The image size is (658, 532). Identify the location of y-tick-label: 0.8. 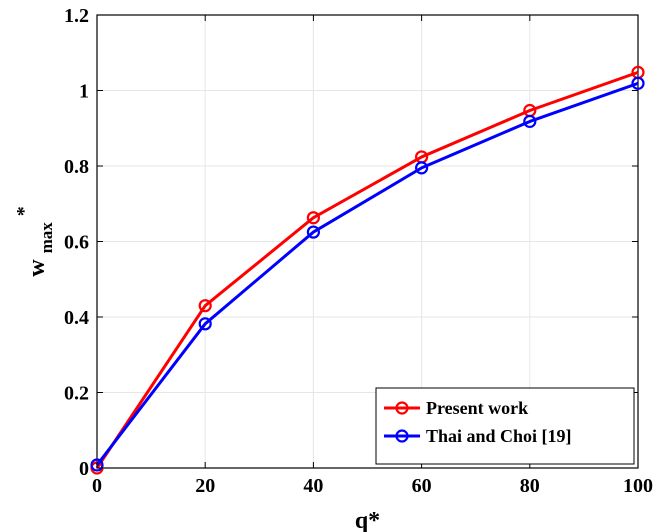
(76, 167).